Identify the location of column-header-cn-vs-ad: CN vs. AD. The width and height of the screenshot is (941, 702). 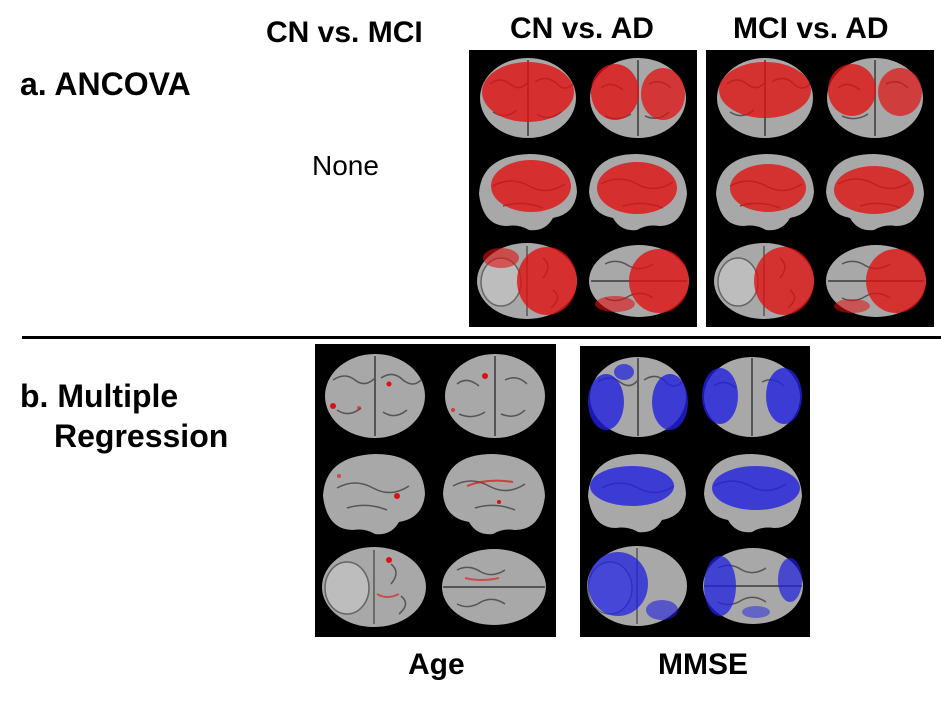
(582, 28).